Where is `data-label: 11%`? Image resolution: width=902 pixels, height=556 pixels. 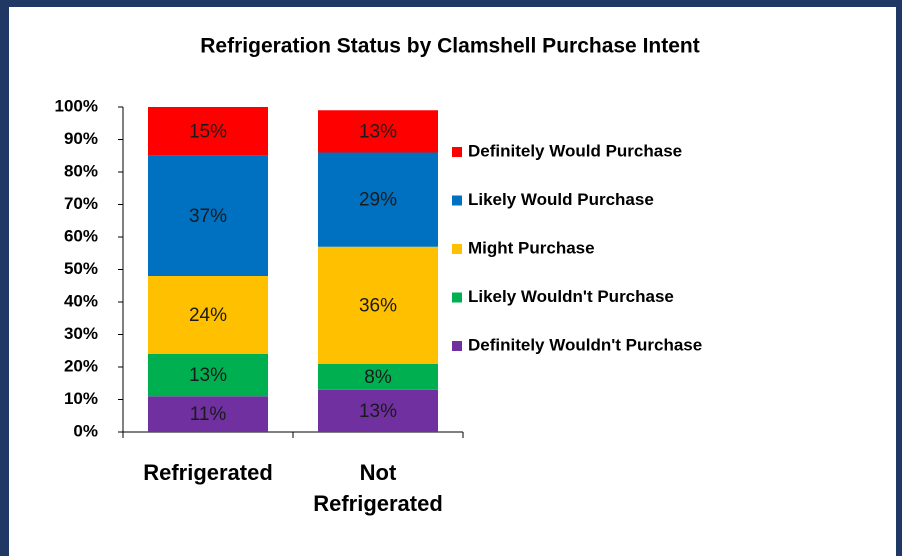 data-label: 11% is located at coordinates (208, 414).